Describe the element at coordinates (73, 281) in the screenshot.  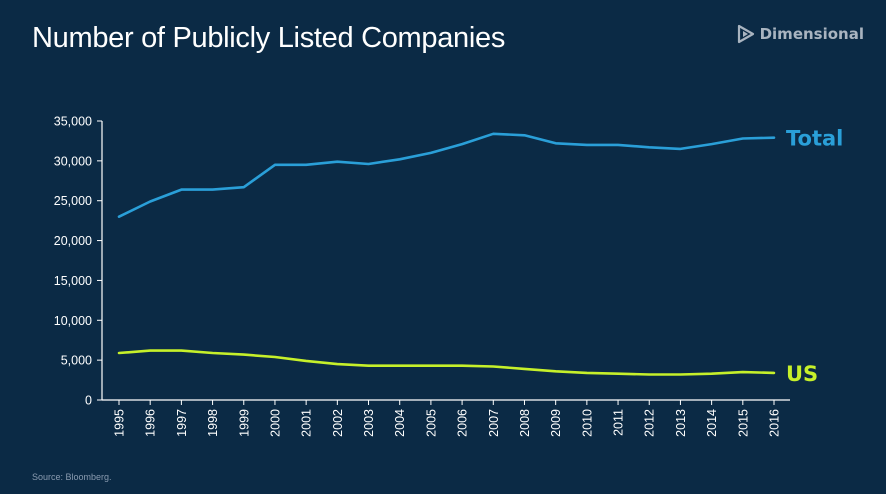
I see `y-tick-label: 15,000` at that location.